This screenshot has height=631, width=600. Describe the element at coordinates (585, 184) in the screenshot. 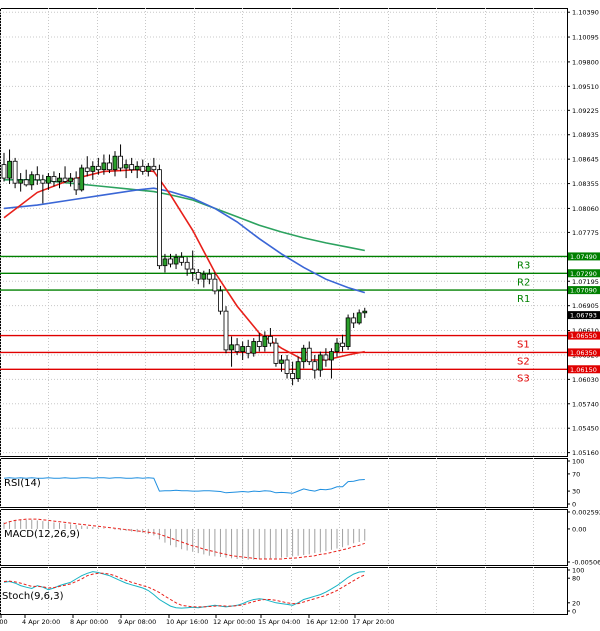

I see `price-tick-label: 1.08355` at that location.